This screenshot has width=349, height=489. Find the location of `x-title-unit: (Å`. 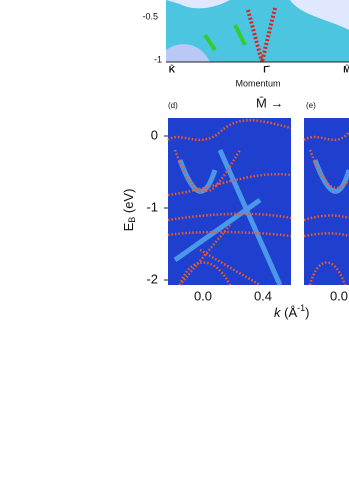

x-title-unit: (Å is located at coordinates (289, 312).